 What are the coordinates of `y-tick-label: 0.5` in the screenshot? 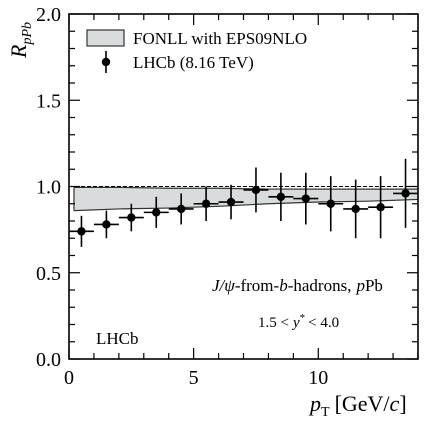 It's located at (48, 274).